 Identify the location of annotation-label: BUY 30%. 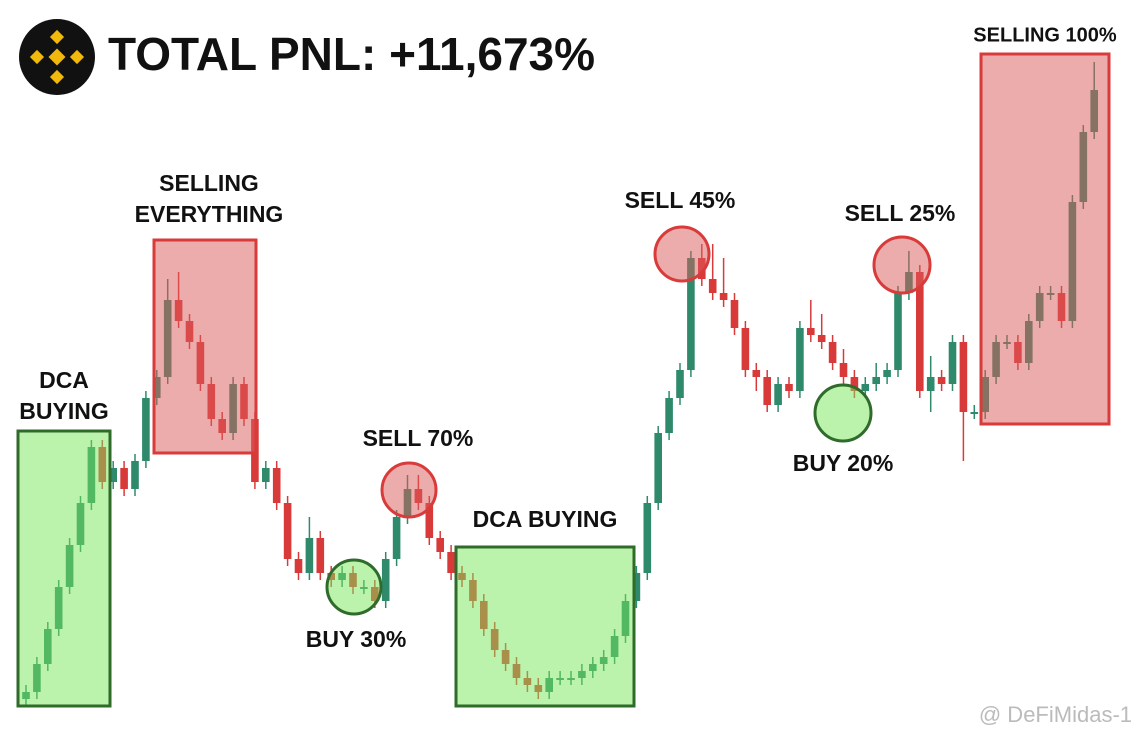
(356, 639).